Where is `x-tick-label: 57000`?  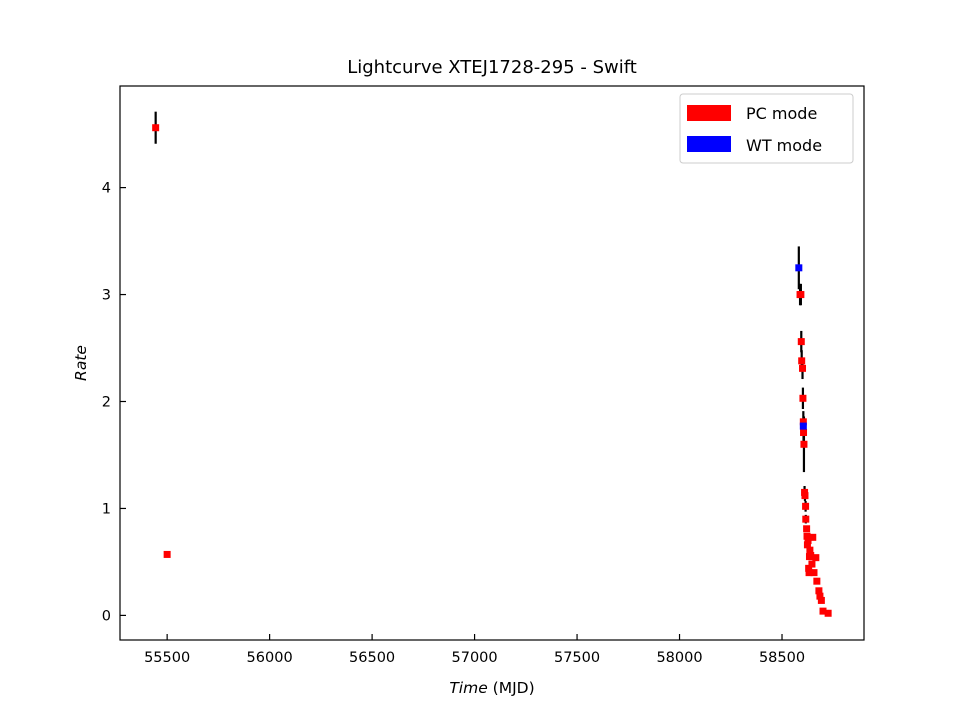 x-tick-label: 57000 is located at coordinates (475, 658).